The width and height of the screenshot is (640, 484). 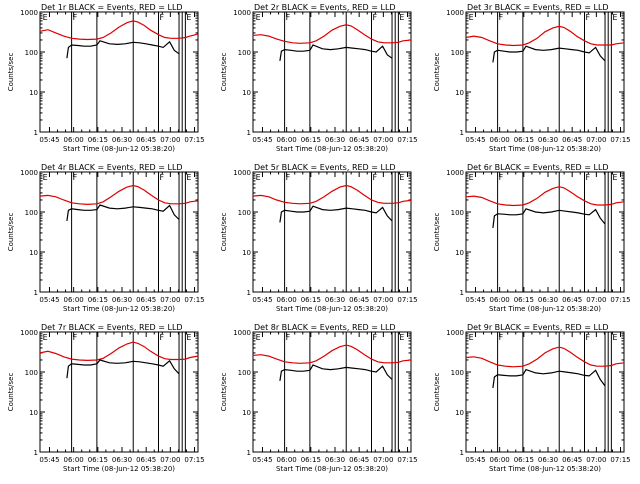 What do you see at coordinates (538, 167) in the screenshot?
I see `chart-title: Det 6r BLACK = Events, RED = LLD` at bounding box center [538, 167].